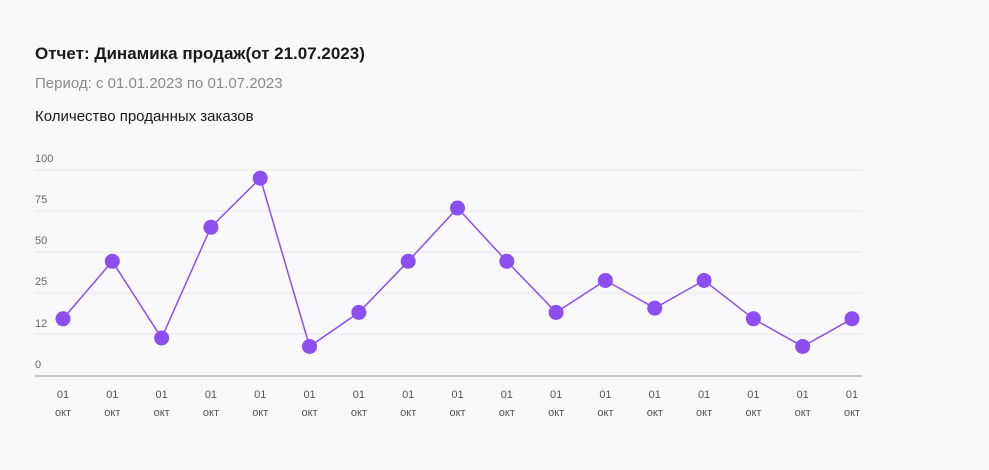 This screenshot has width=989, height=470. What do you see at coordinates (200, 53) in the screenshot?
I see `chart-title: Отчет: Динамика продаж(от 21.07.2023)` at bounding box center [200, 53].